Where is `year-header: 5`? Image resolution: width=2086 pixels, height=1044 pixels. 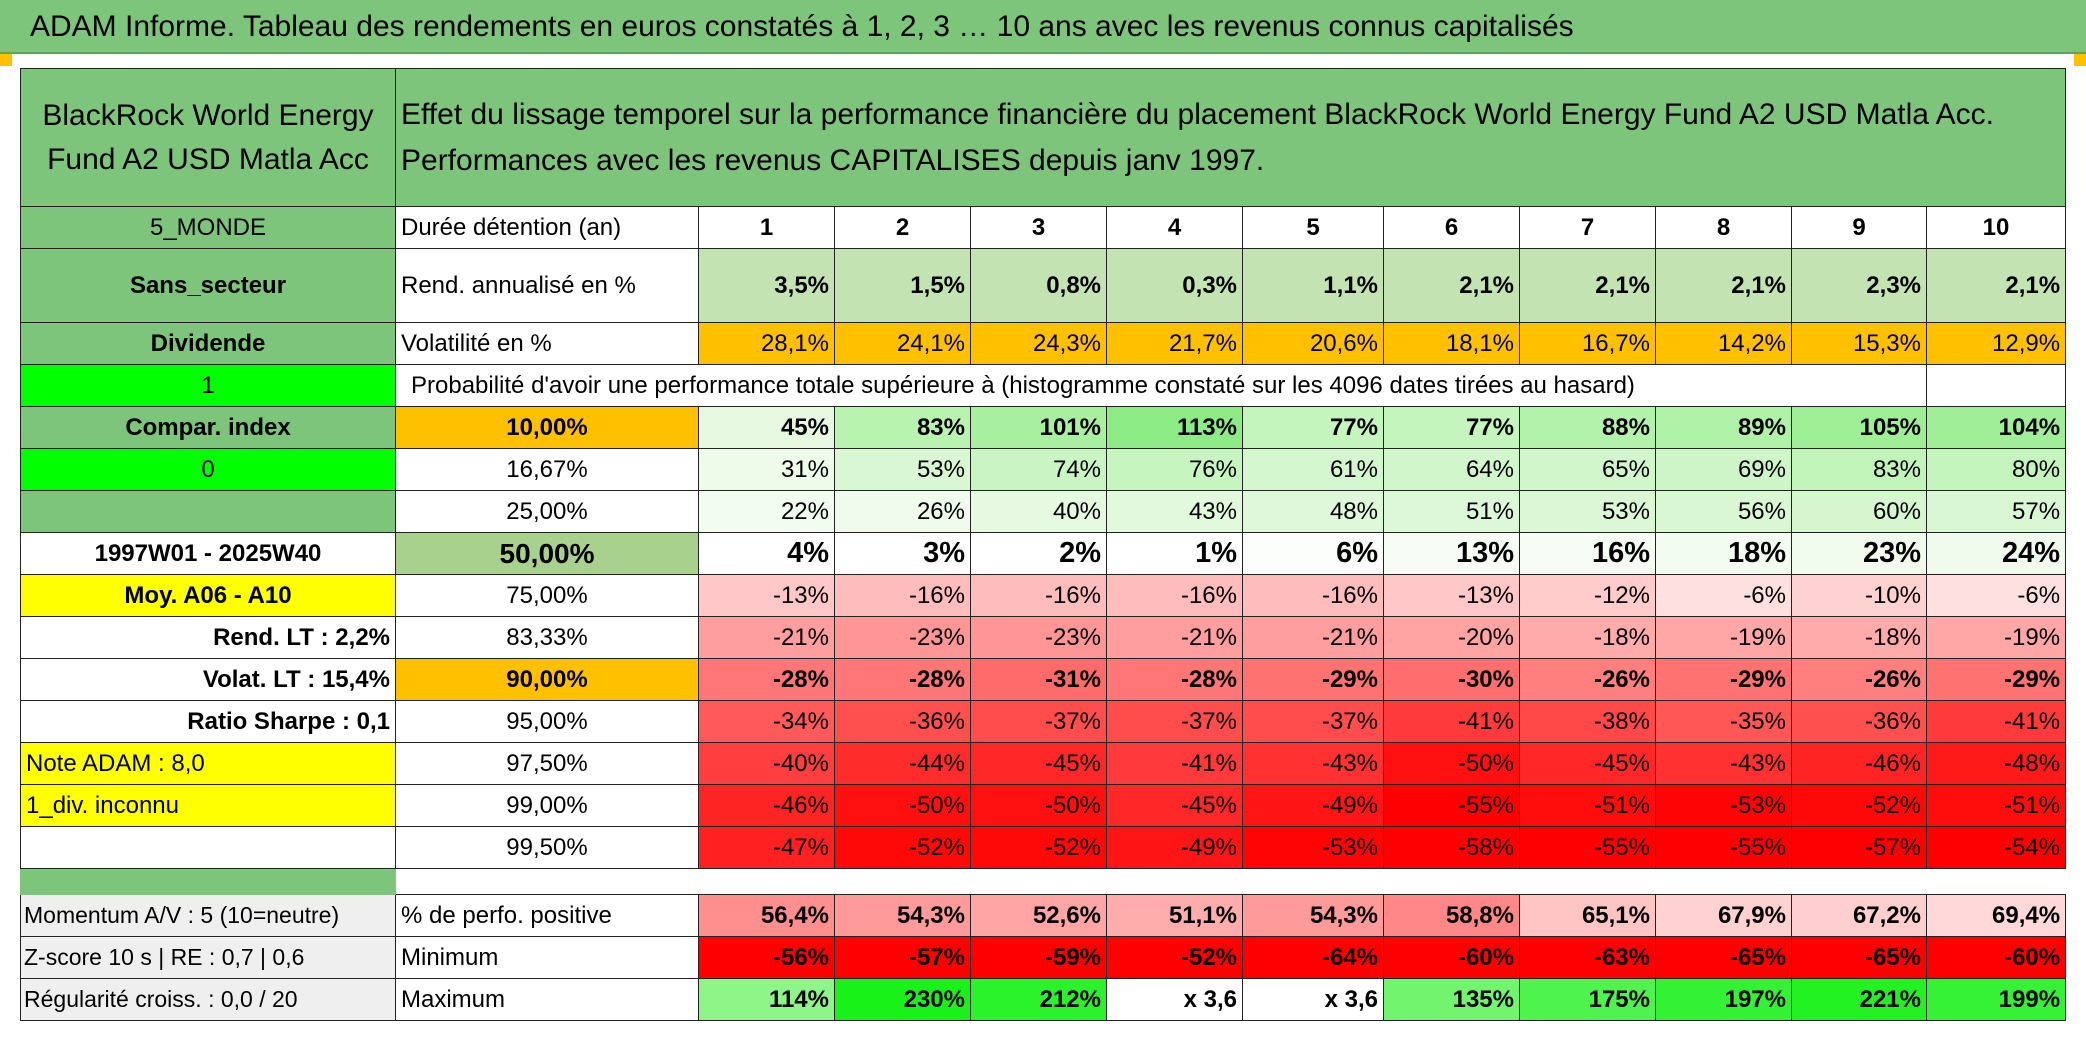
year-header: 5 is located at coordinates (1313, 227).